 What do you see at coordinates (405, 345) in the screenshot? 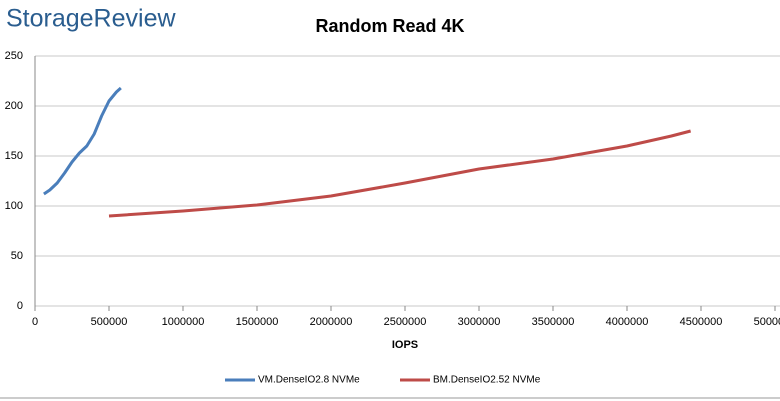
I see `x-axis-label: IOPS` at bounding box center [405, 345].